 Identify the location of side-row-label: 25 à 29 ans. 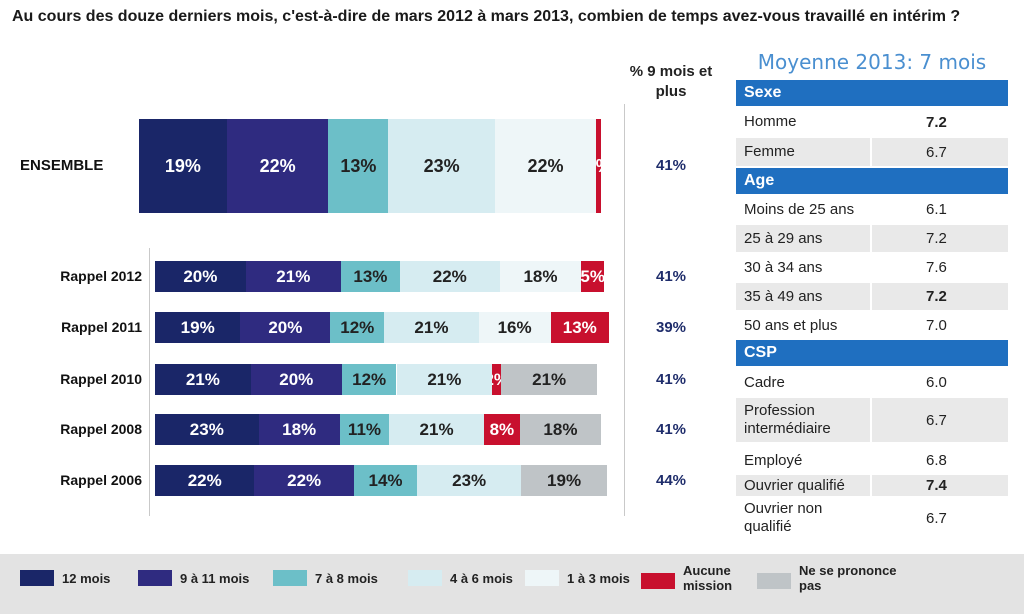
(804, 238).